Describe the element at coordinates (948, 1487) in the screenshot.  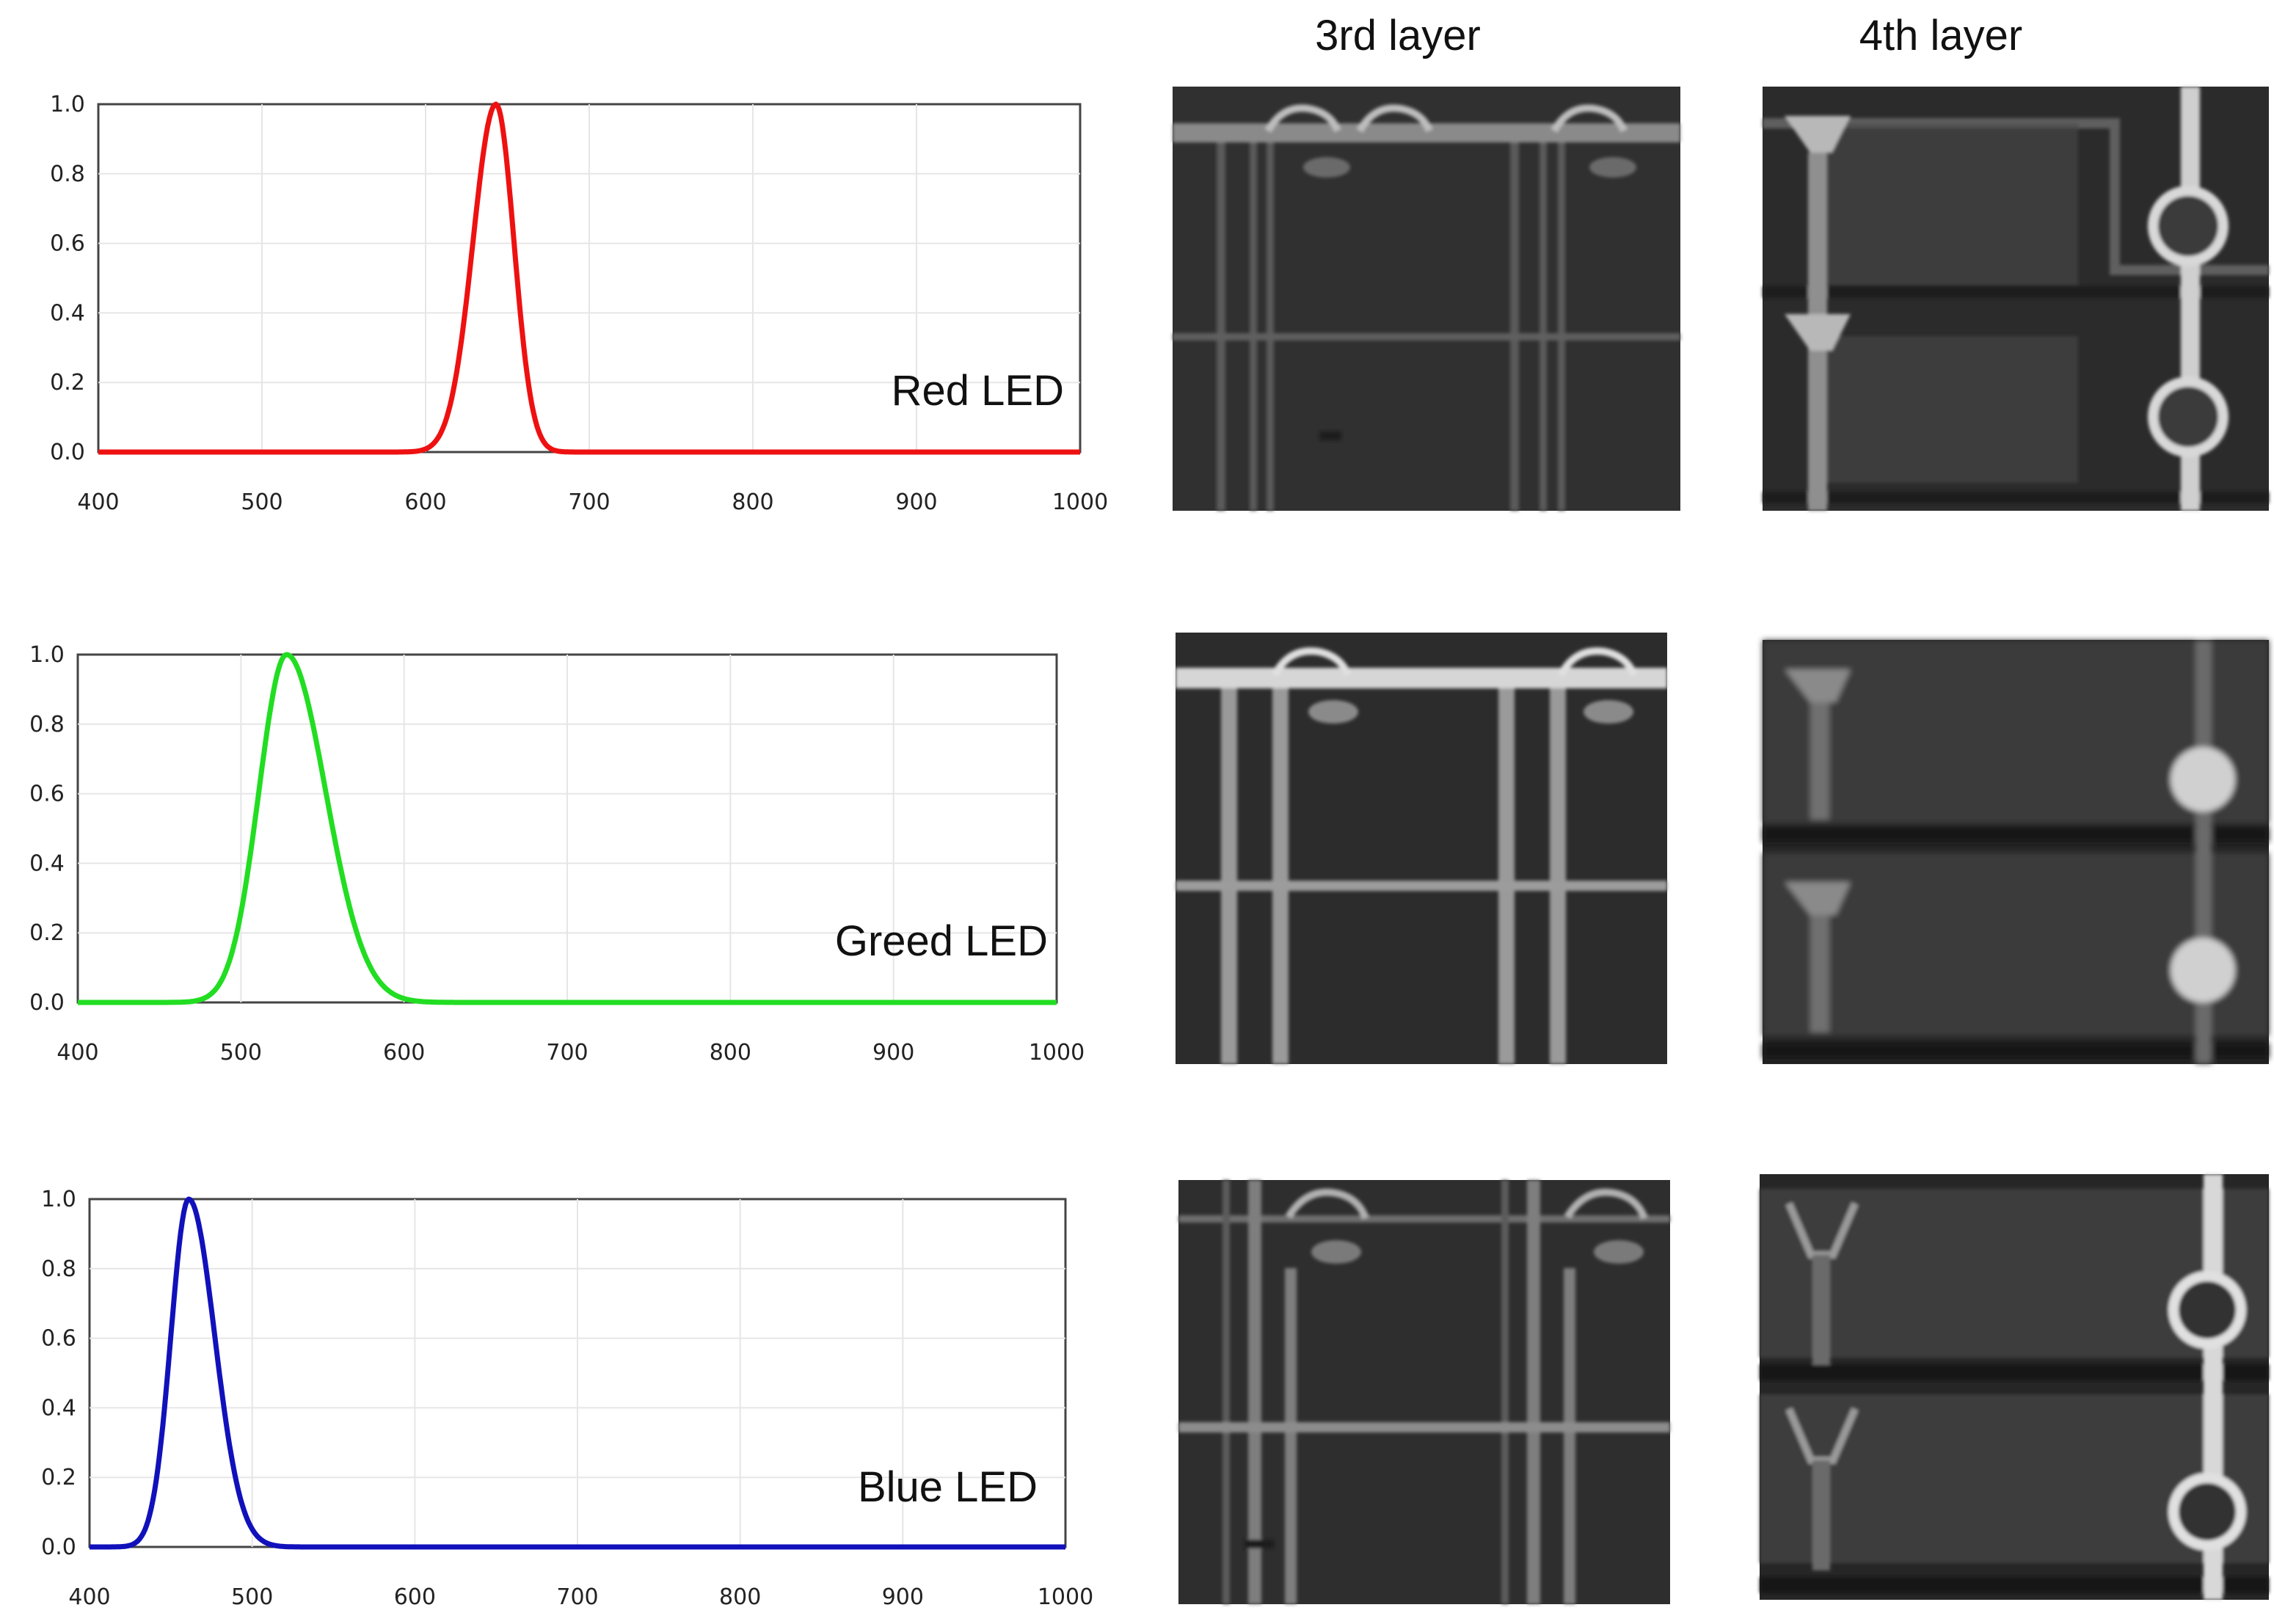
I see `series-label: Blue LED` at that location.